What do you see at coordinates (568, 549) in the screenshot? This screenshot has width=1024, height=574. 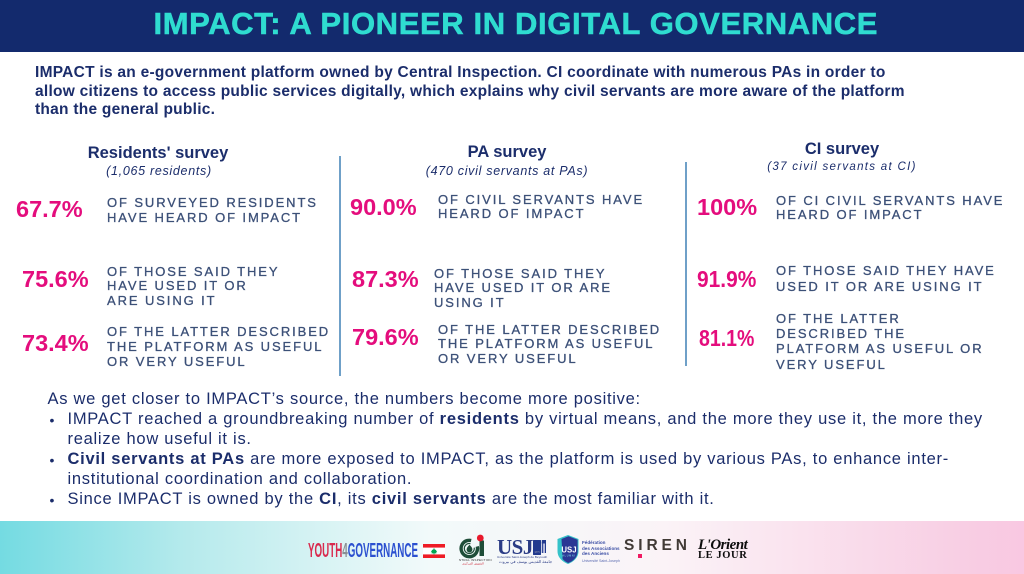 I see `svg-text: USJ` at bounding box center [568, 549].